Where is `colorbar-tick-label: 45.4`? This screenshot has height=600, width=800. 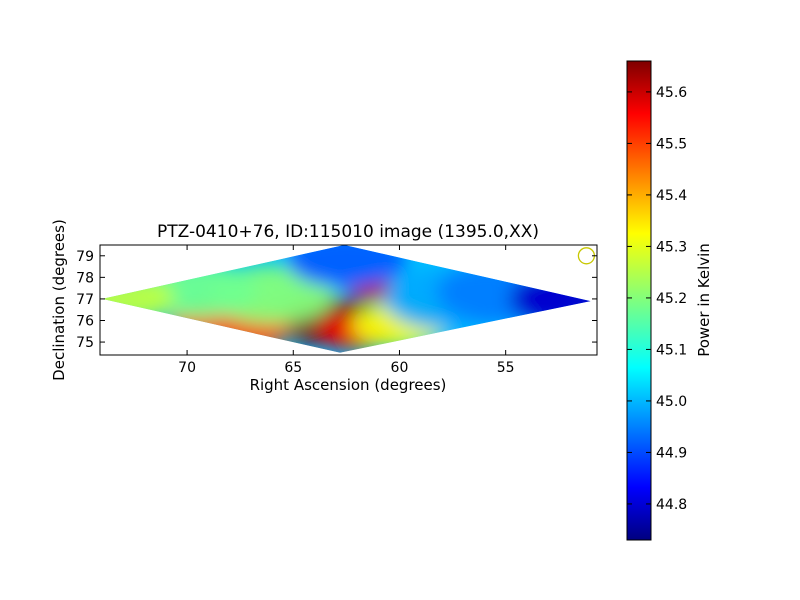
colorbar-tick-label: 45.4 is located at coordinates (671, 196).